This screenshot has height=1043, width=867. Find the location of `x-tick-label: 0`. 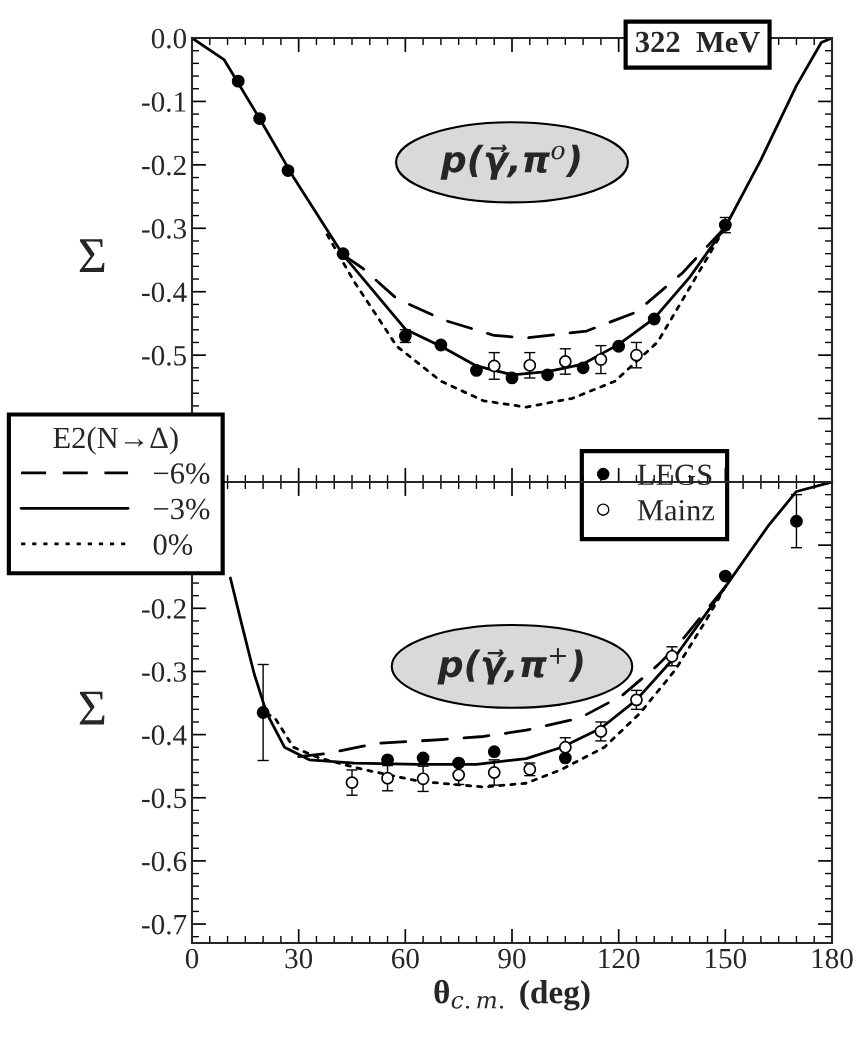

x-tick-label: 0 is located at coordinates (192, 958).